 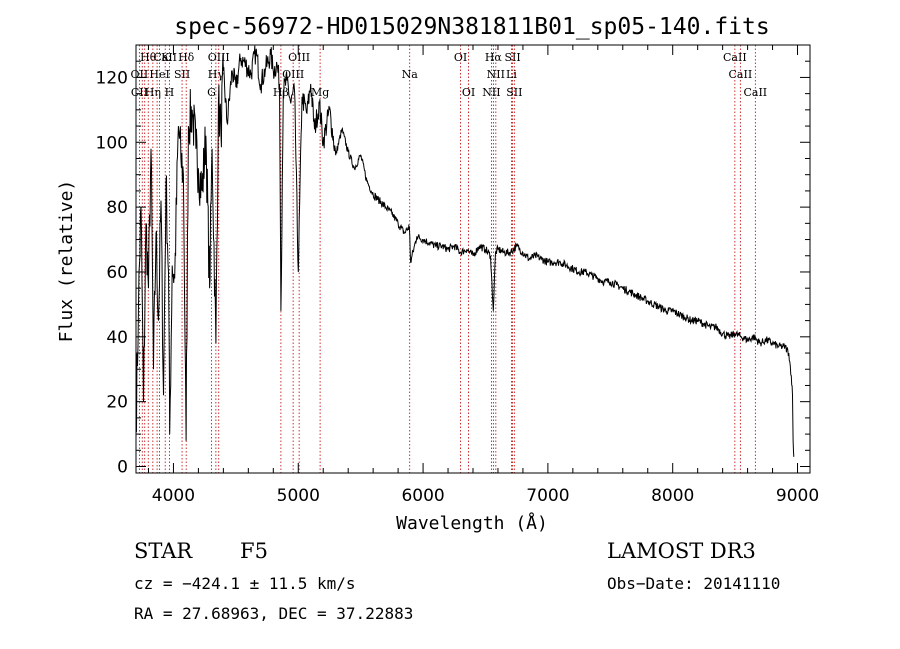 What do you see at coordinates (245, 583) in the screenshot?
I see `redshift-cz: cz = −424.1 ± 11.5 km/s` at bounding box center [245, 583].